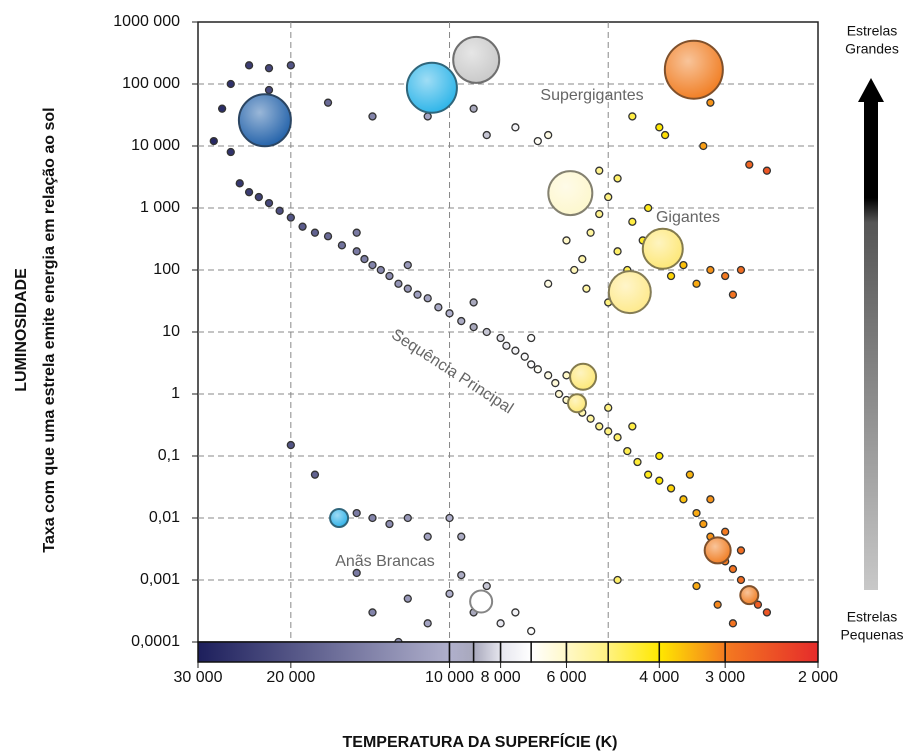  Describe the element at coordinates (160, 579) in the screenshot. I see `y-tick-label: 0,001` at that location.